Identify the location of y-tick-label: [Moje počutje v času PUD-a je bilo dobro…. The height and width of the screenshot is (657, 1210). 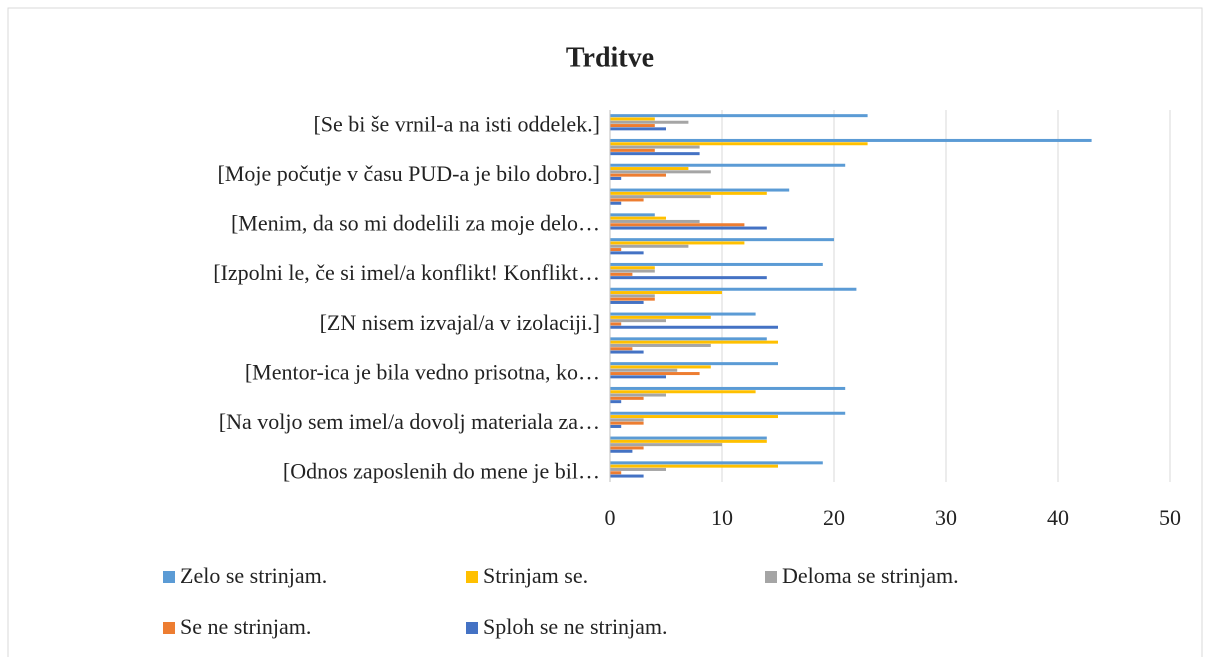
(409, 173).